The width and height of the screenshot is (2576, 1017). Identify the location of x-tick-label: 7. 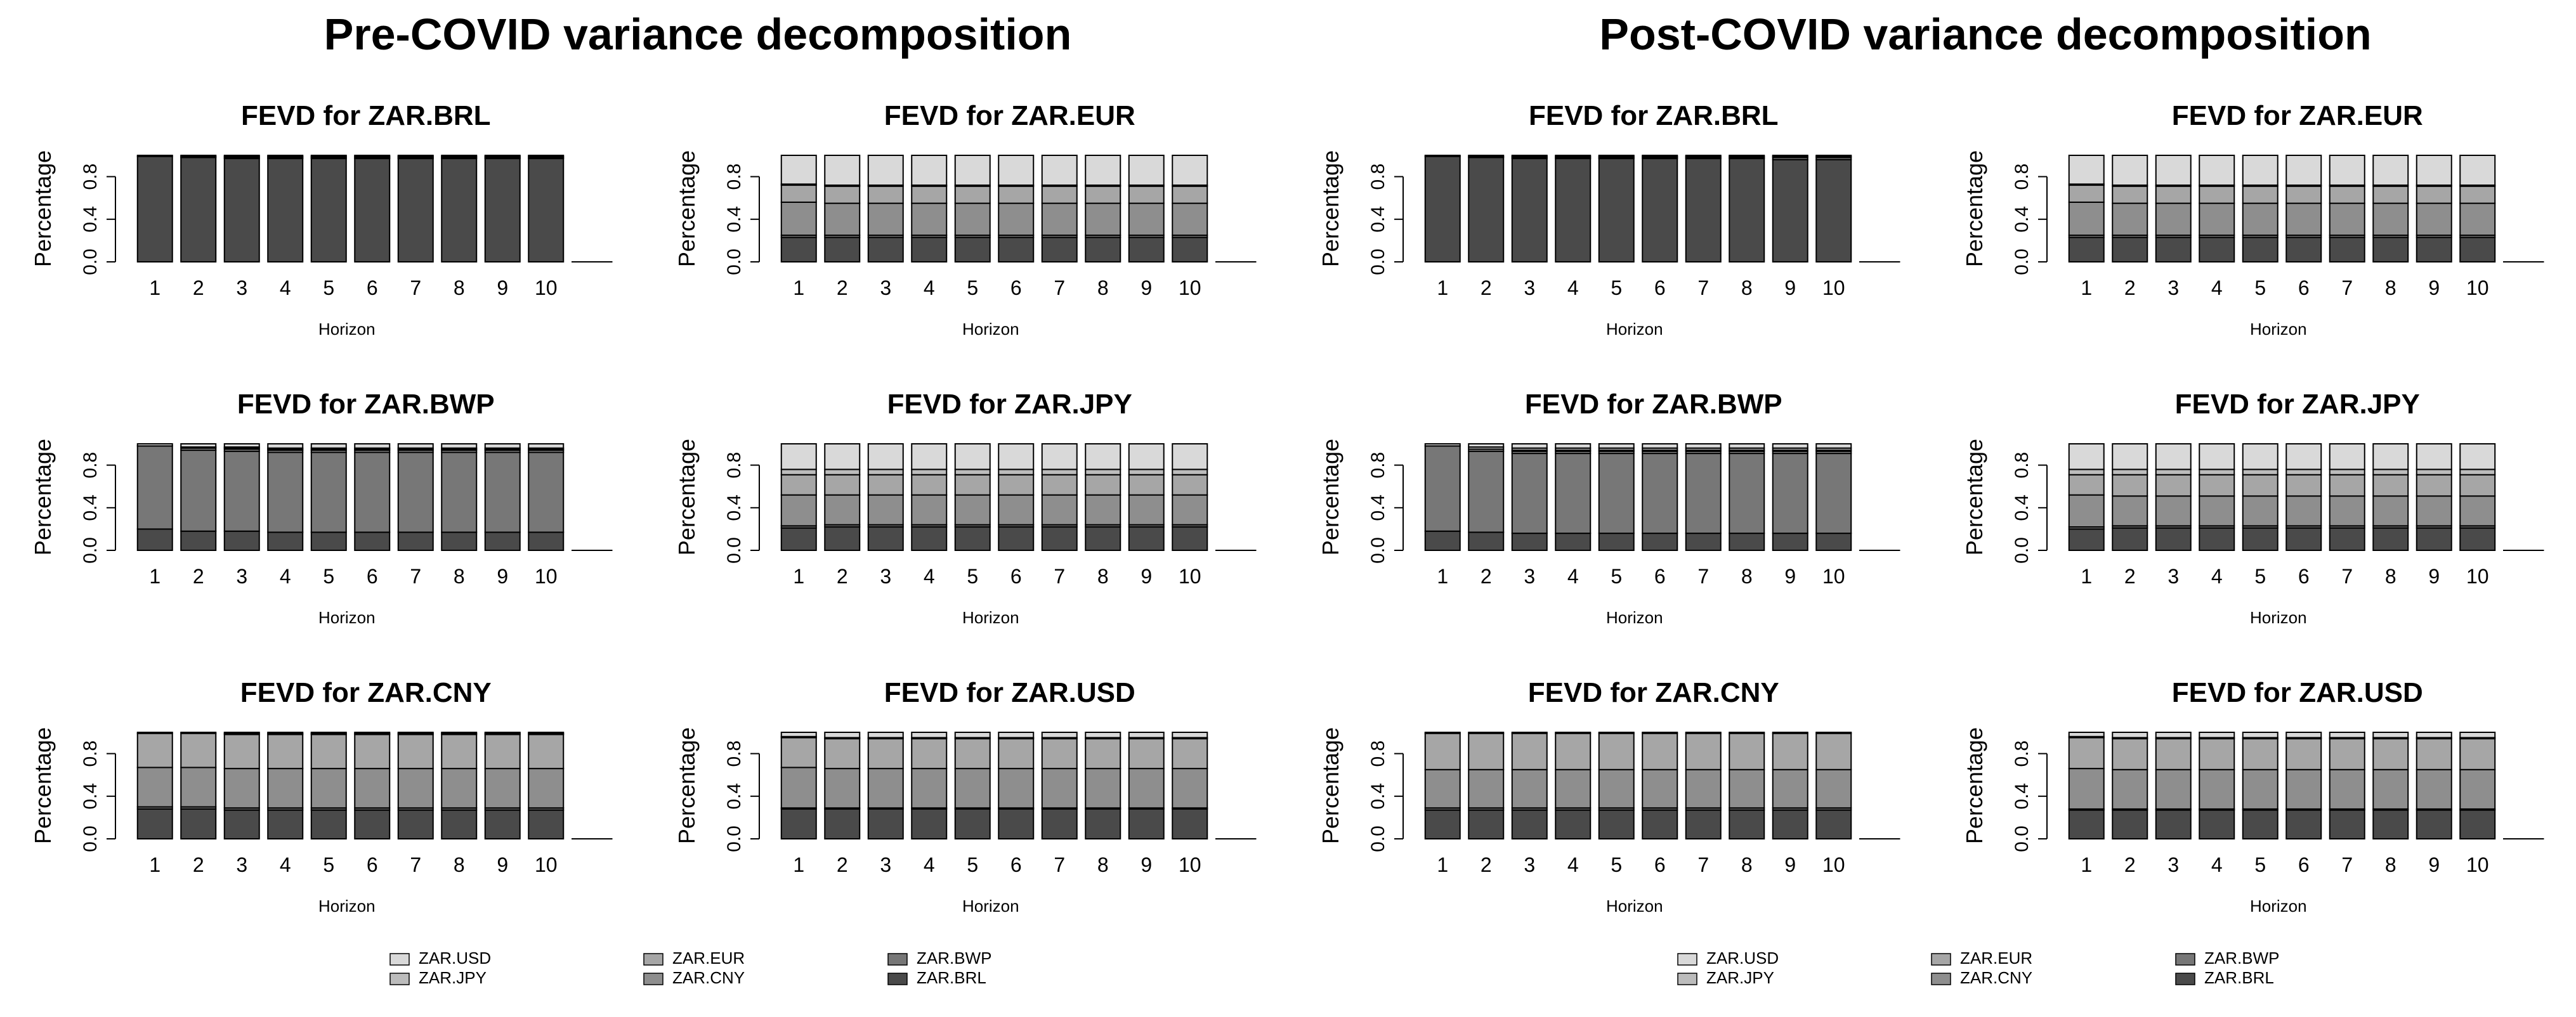
(416, 287).